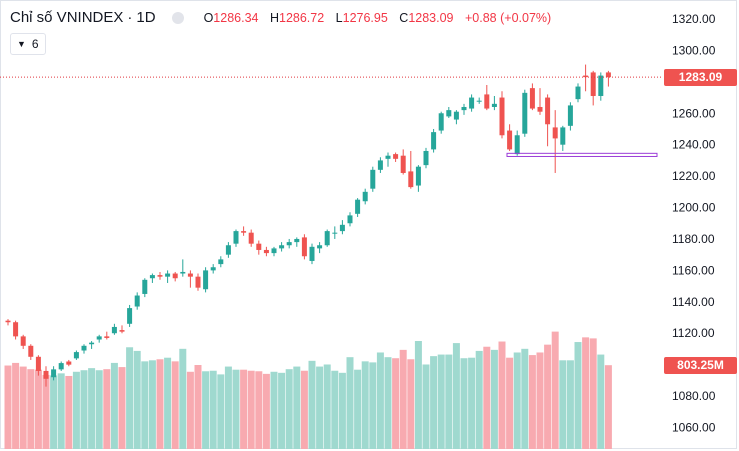 This screenshot has width=739, height=451. Describe the element at coordinates (431, 17) in the screenshot. I see `close-value: 1283.09` at that location.